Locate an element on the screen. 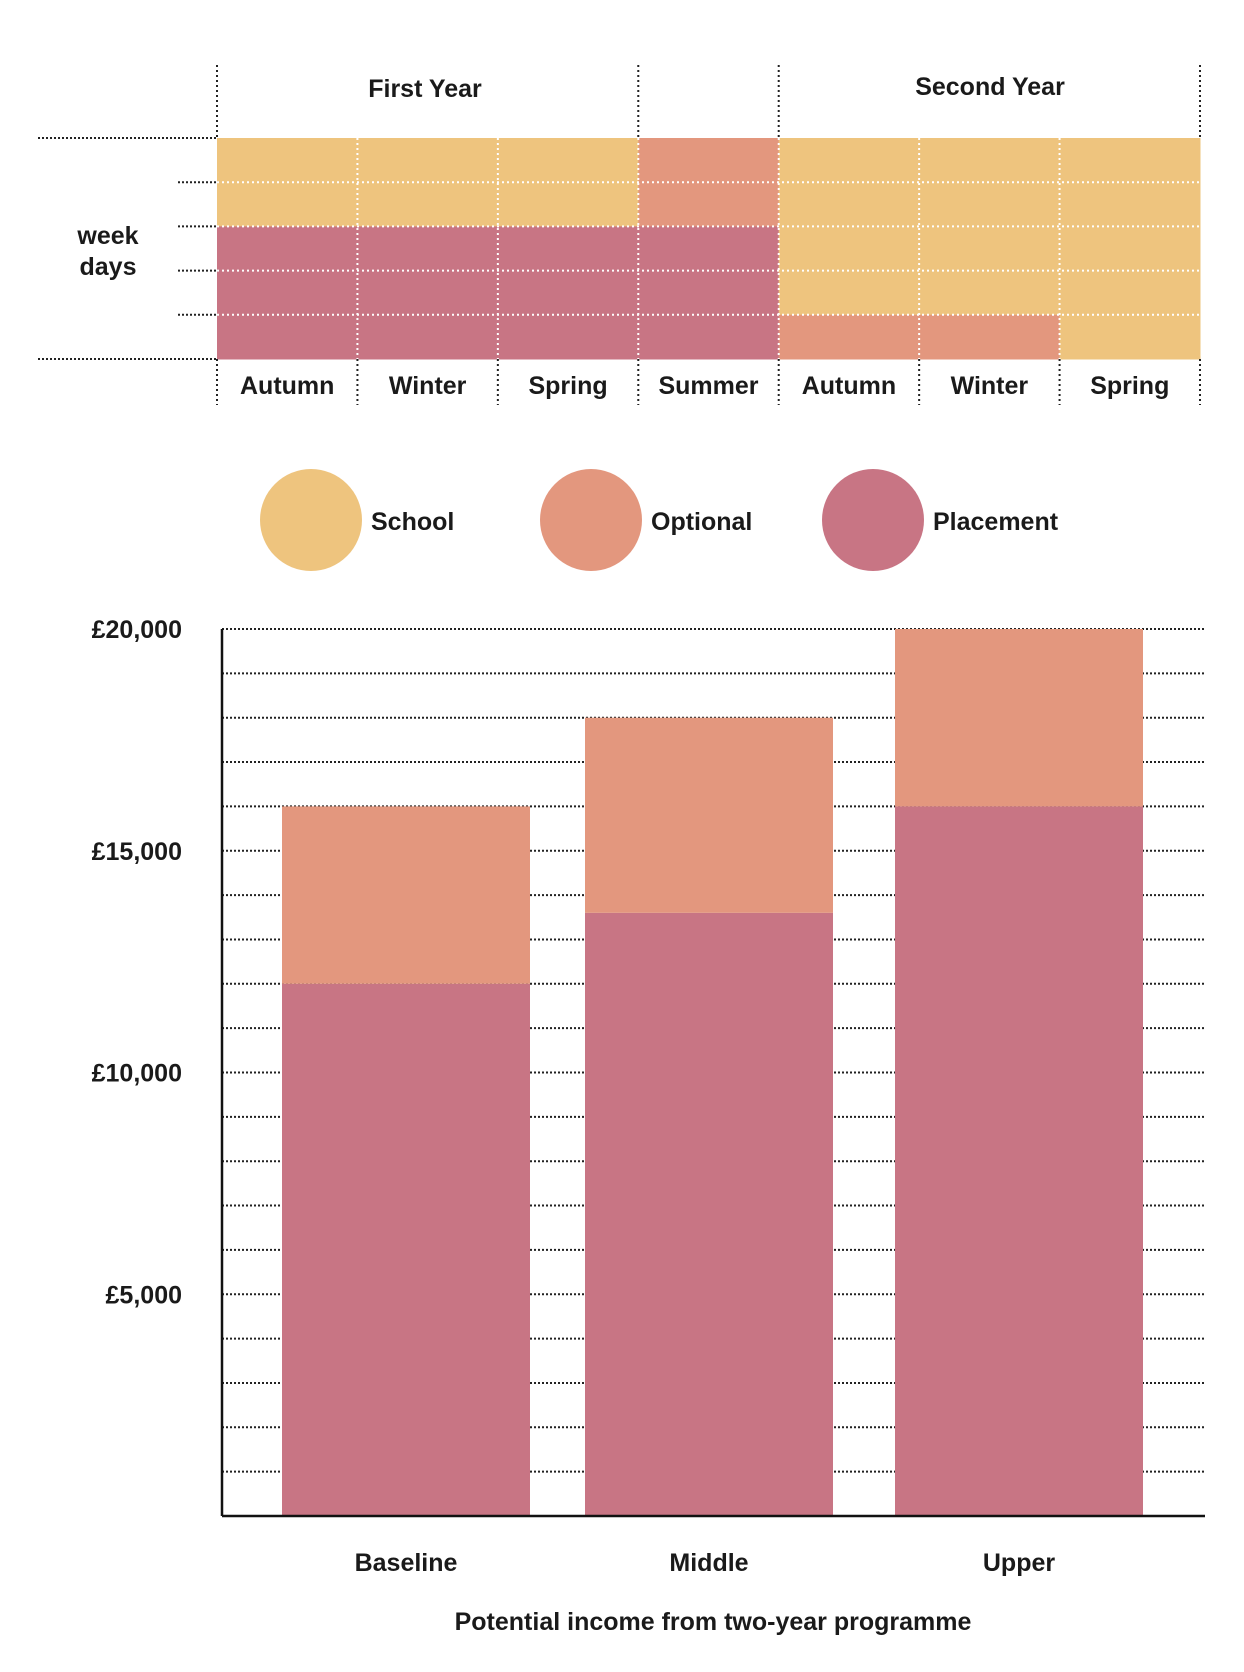 The image size is (1244, 1672). year-label-second: Second Year is located at coordinates (990, 87).